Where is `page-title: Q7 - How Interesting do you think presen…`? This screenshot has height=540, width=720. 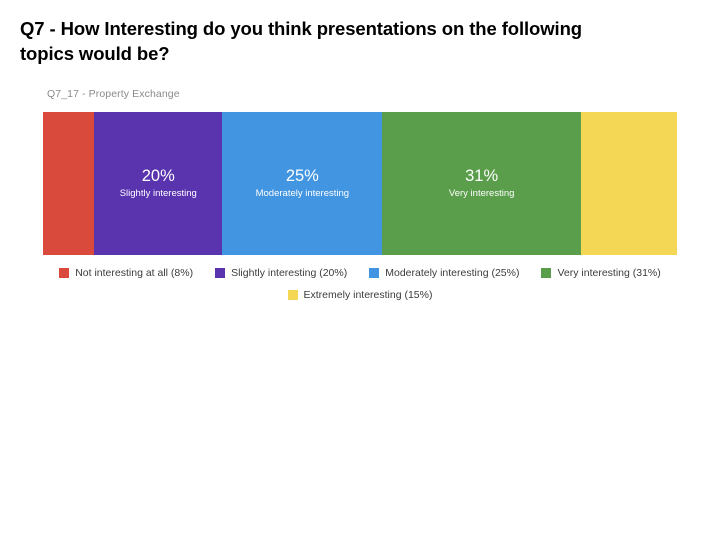 page-title: Q7 - How Interesting do you think presen… is located at coordinates (301, 41).